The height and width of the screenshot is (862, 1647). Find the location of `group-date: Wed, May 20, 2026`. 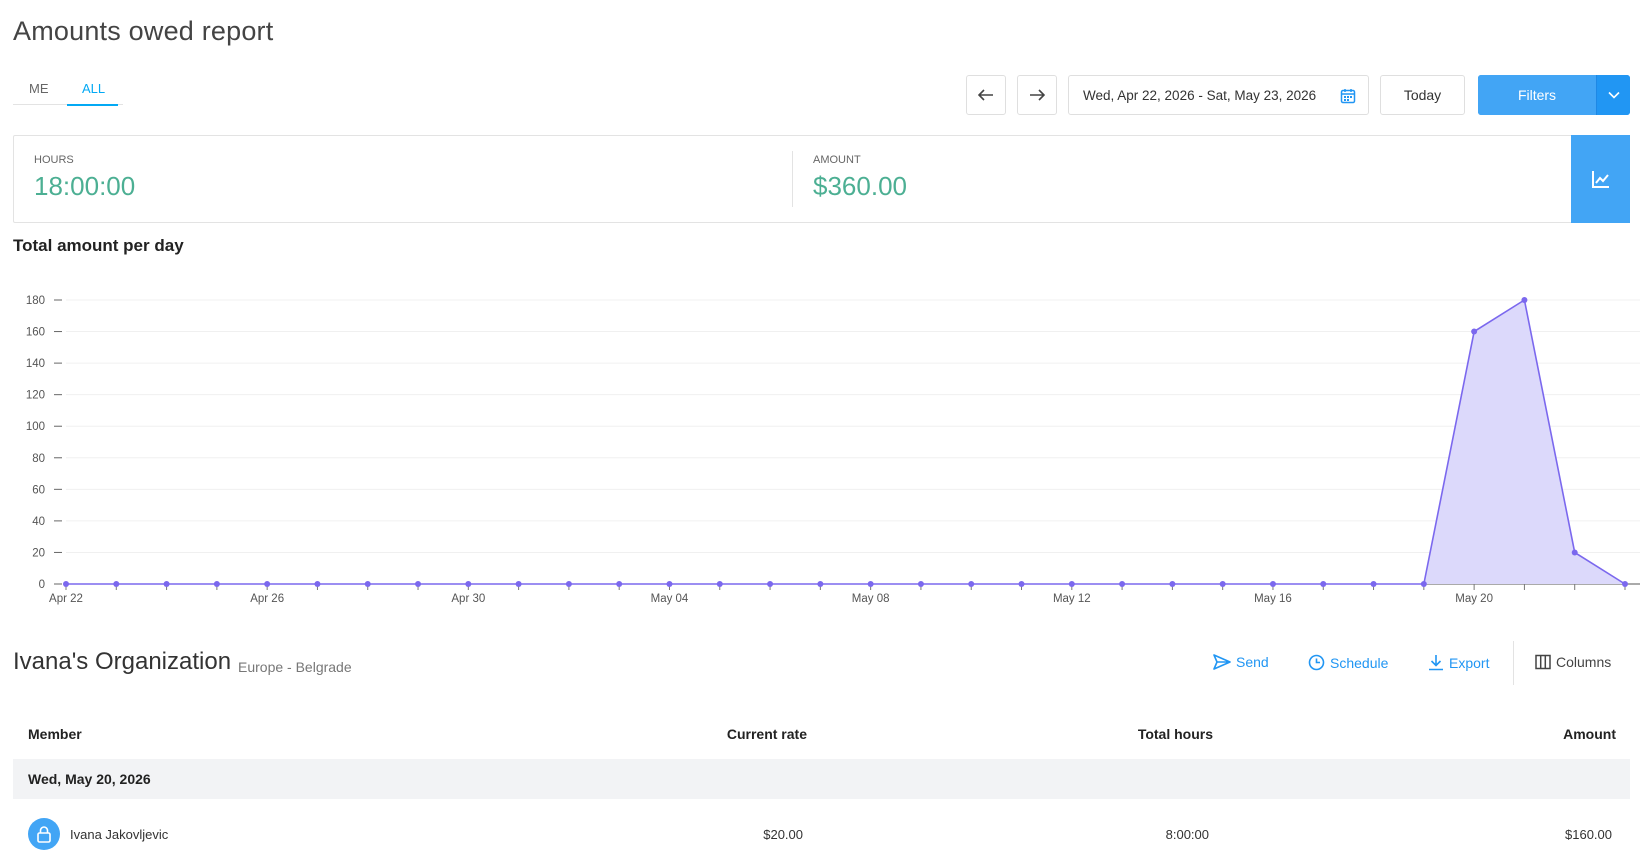

group-date: Wed, May 20, 2026 is located at coordinates (89, 779).